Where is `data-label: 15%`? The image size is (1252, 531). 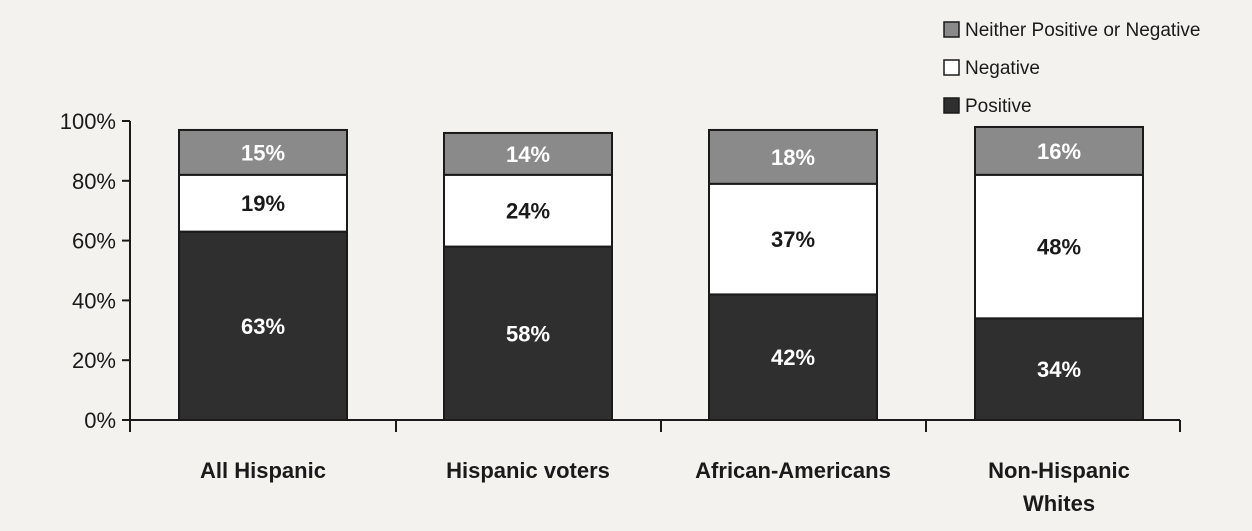 data-label: 15% is located at coordinates (263, 152).